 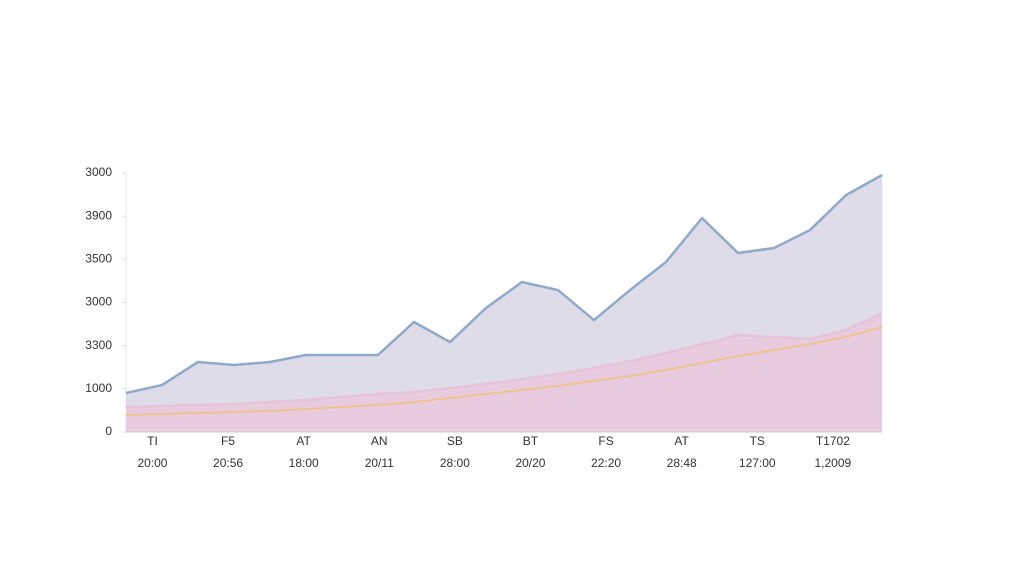 I want to click on x-tick-sublabel: 1,2009, so click(x=833, y=463).